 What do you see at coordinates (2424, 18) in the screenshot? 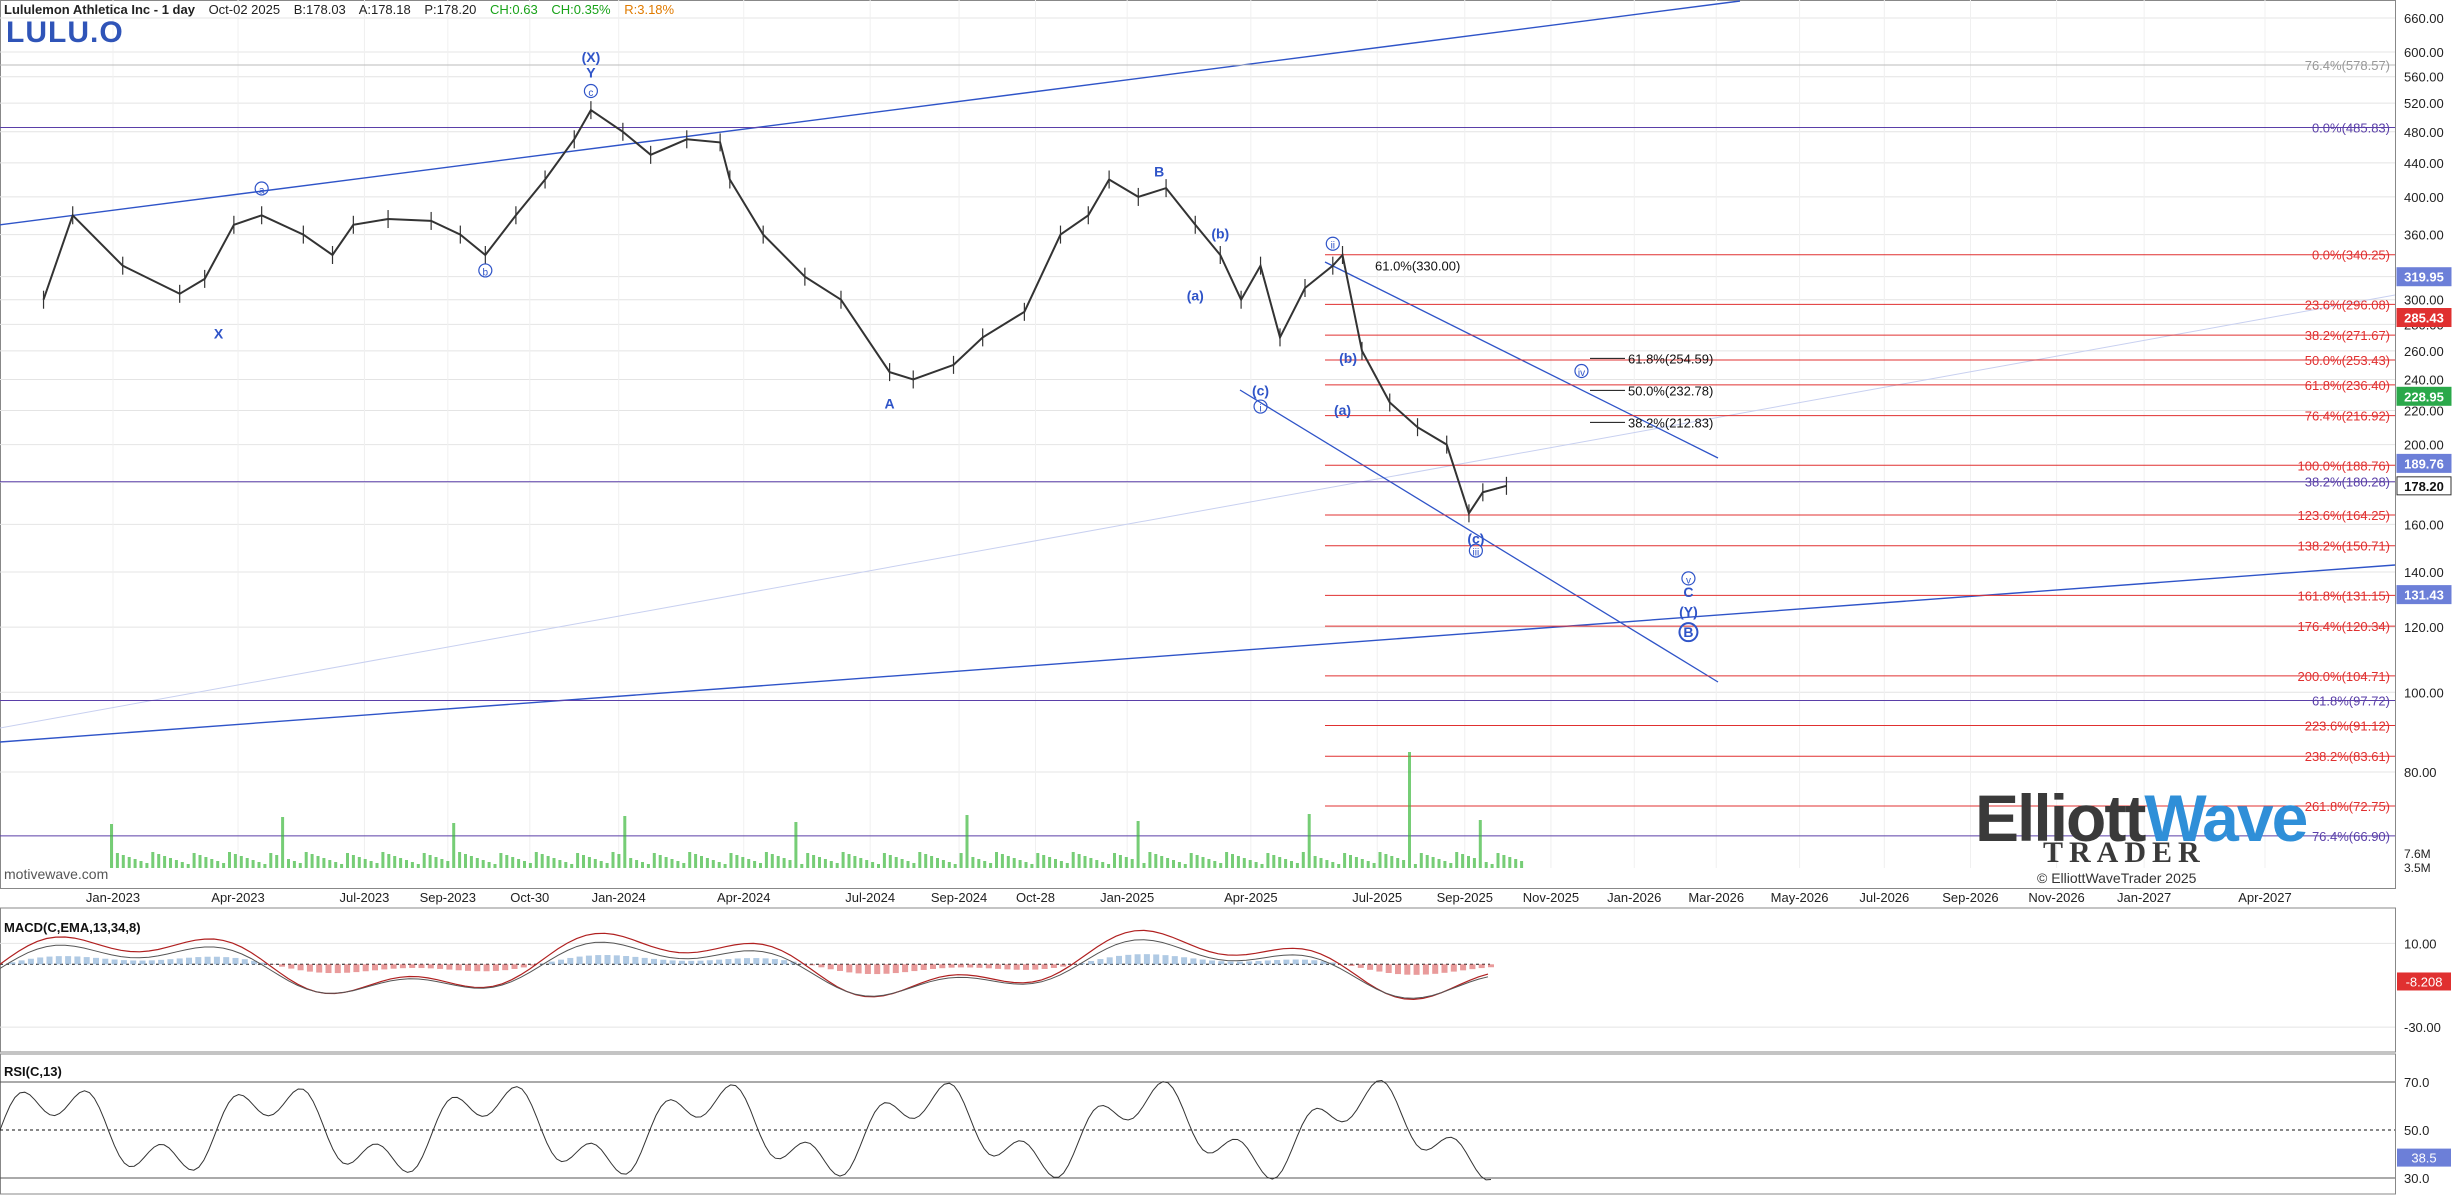
I see `y-tick-label: 660.00` at bounding box center [2424, 18].